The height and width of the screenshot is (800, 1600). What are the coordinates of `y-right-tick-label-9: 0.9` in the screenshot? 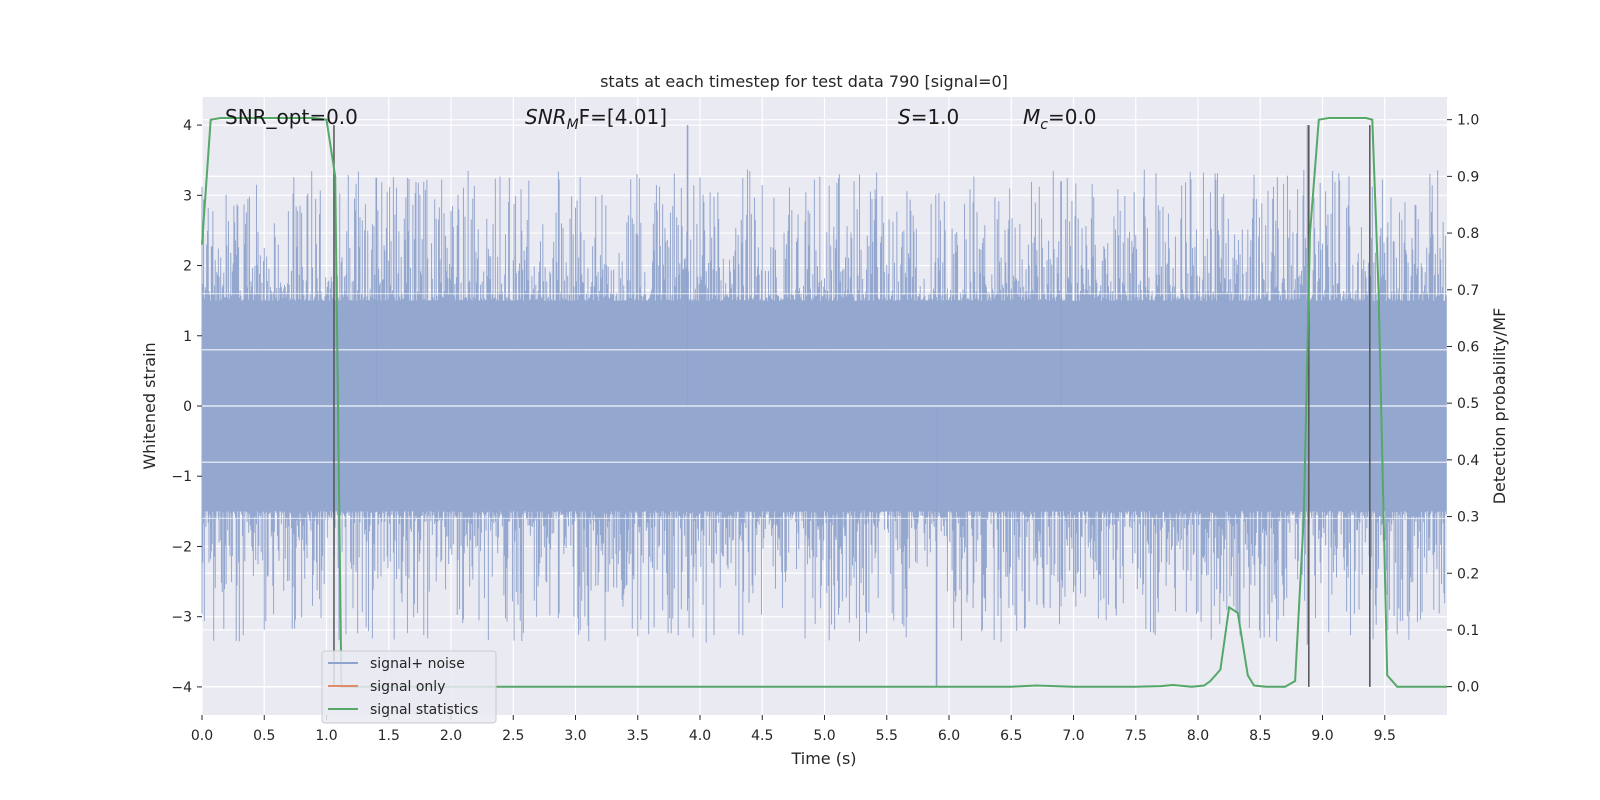 It's located at (1468, 177).